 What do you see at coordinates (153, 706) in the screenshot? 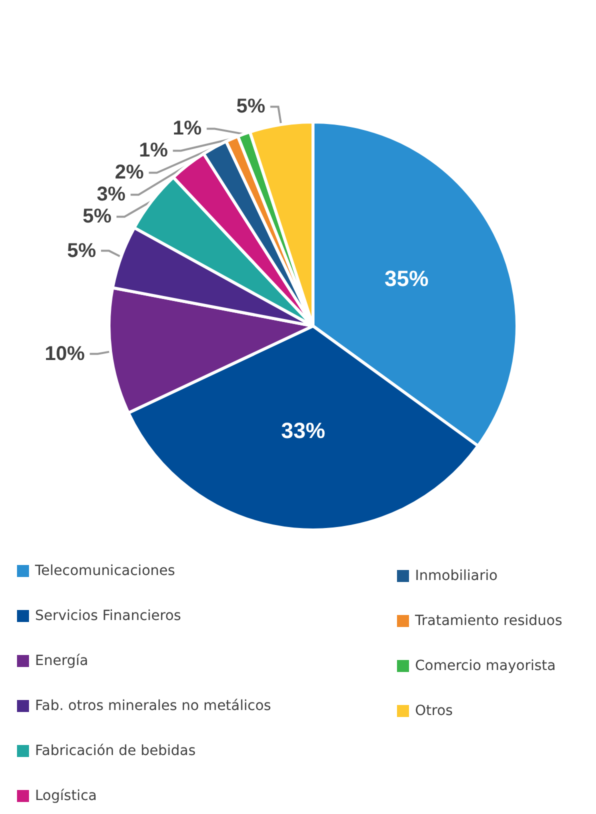
I see `legend-label: Fab. otros minerales no metálicos` at bounding box center [153, 706].